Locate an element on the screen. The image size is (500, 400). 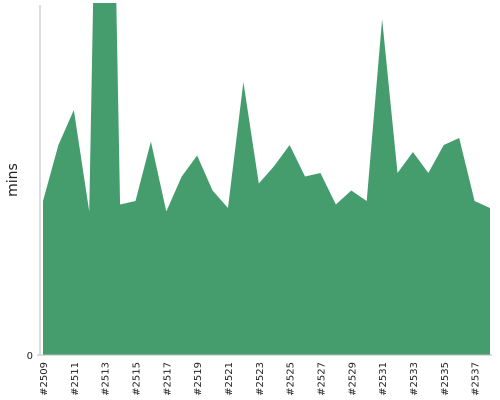
x-tick-label: #2515 is located at coordinates (136, 379).